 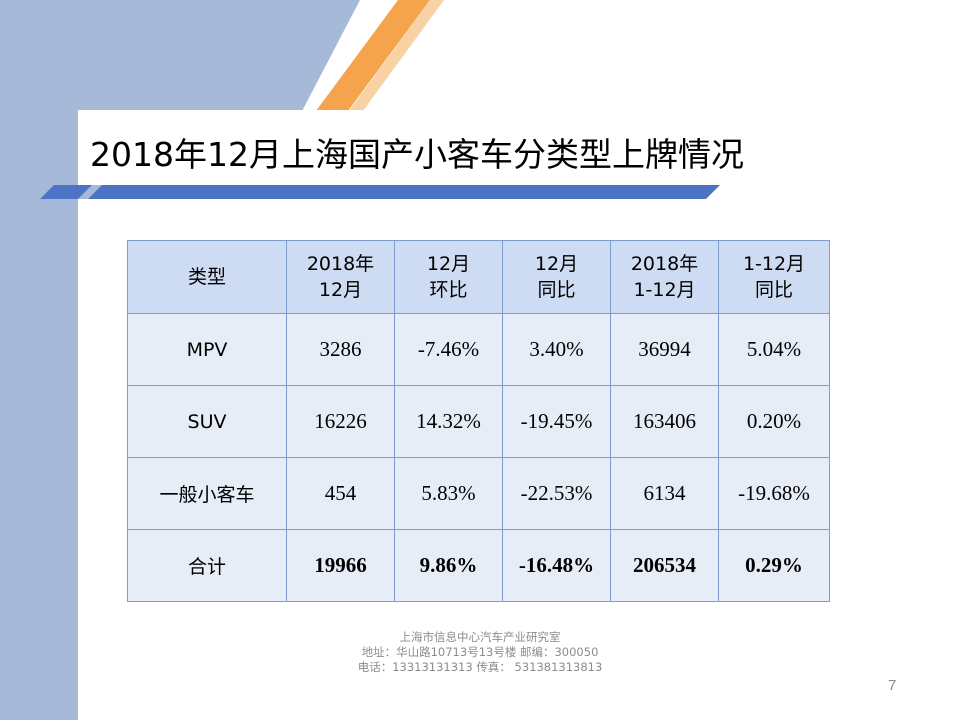 I want to click on table-cell: -7.46%, so click(x=448, y=349).